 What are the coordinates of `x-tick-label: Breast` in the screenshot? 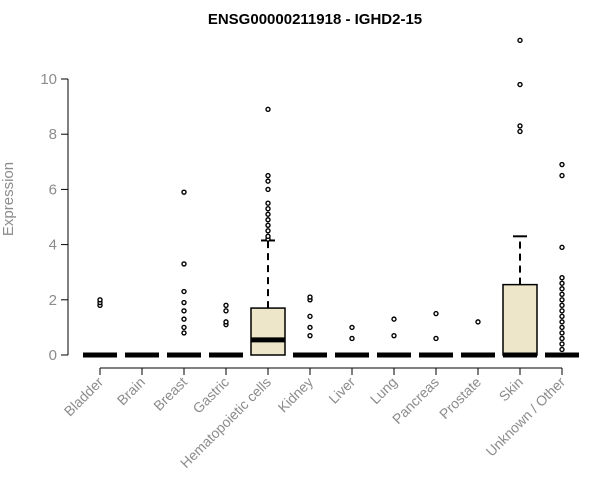 It's located at (170, 394).